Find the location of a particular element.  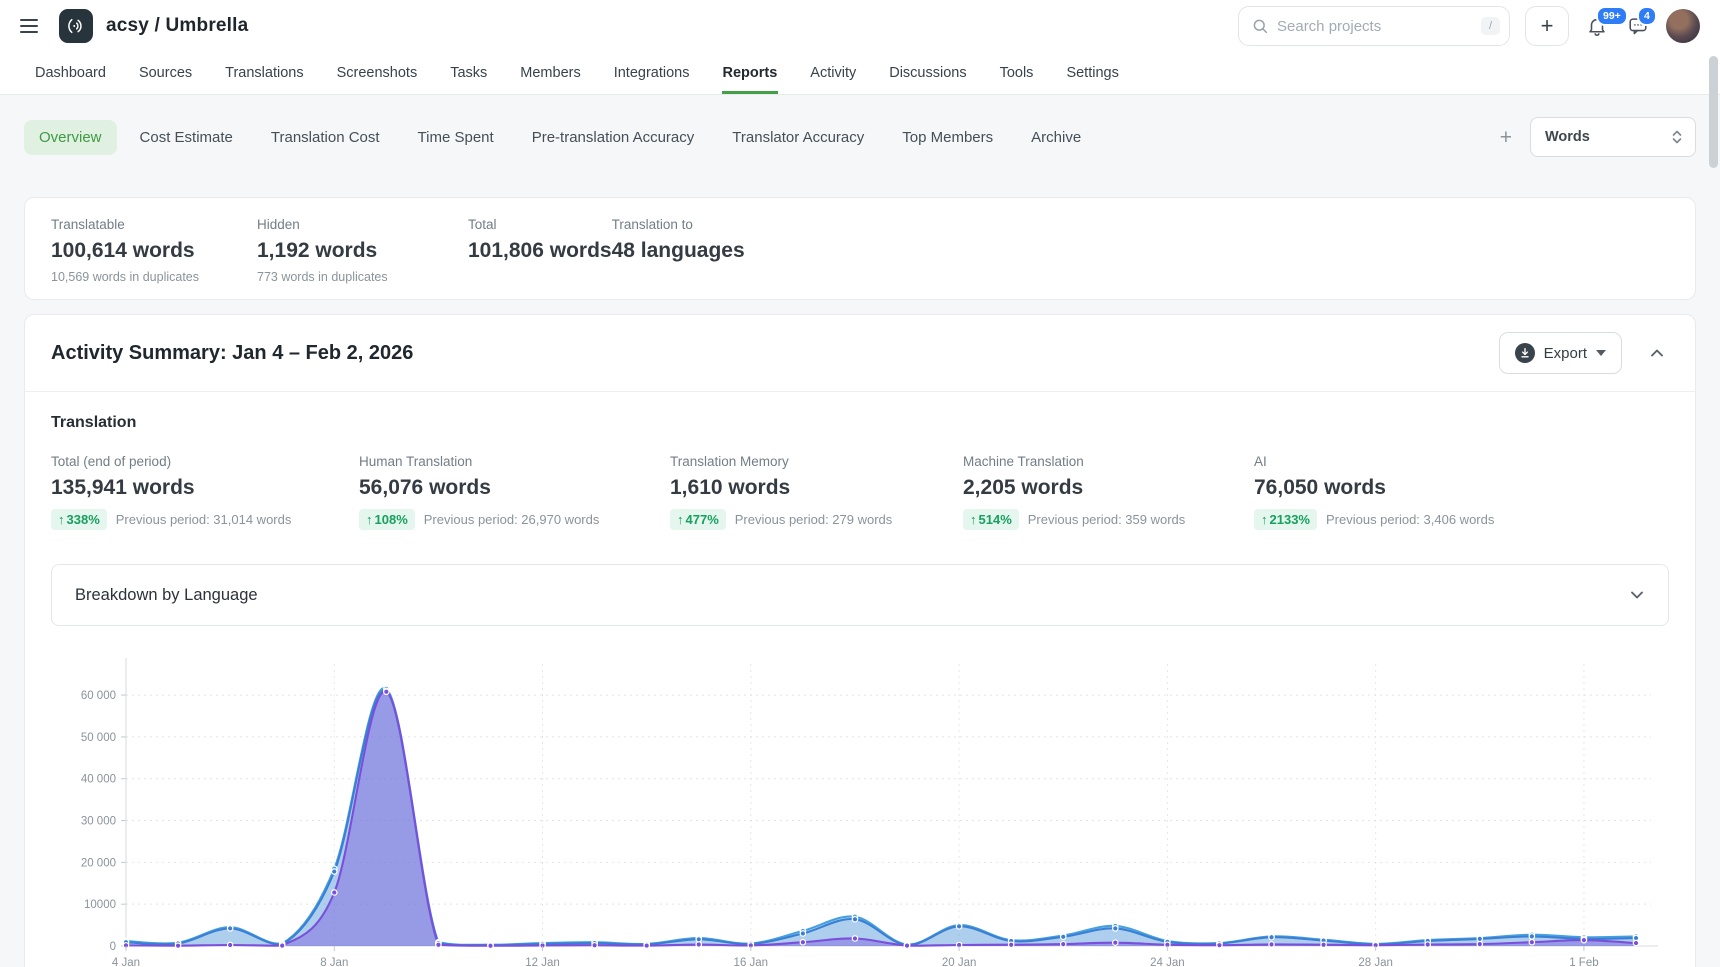

stat-item: Total 101,806 words is located at coordinates (540, 250).